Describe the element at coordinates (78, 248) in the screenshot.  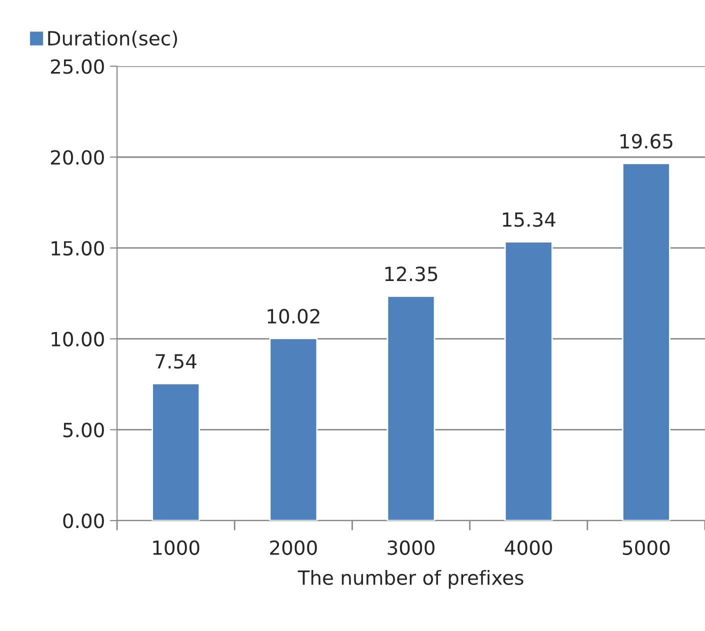
I see `y-tick-label: 15.00` at that location.